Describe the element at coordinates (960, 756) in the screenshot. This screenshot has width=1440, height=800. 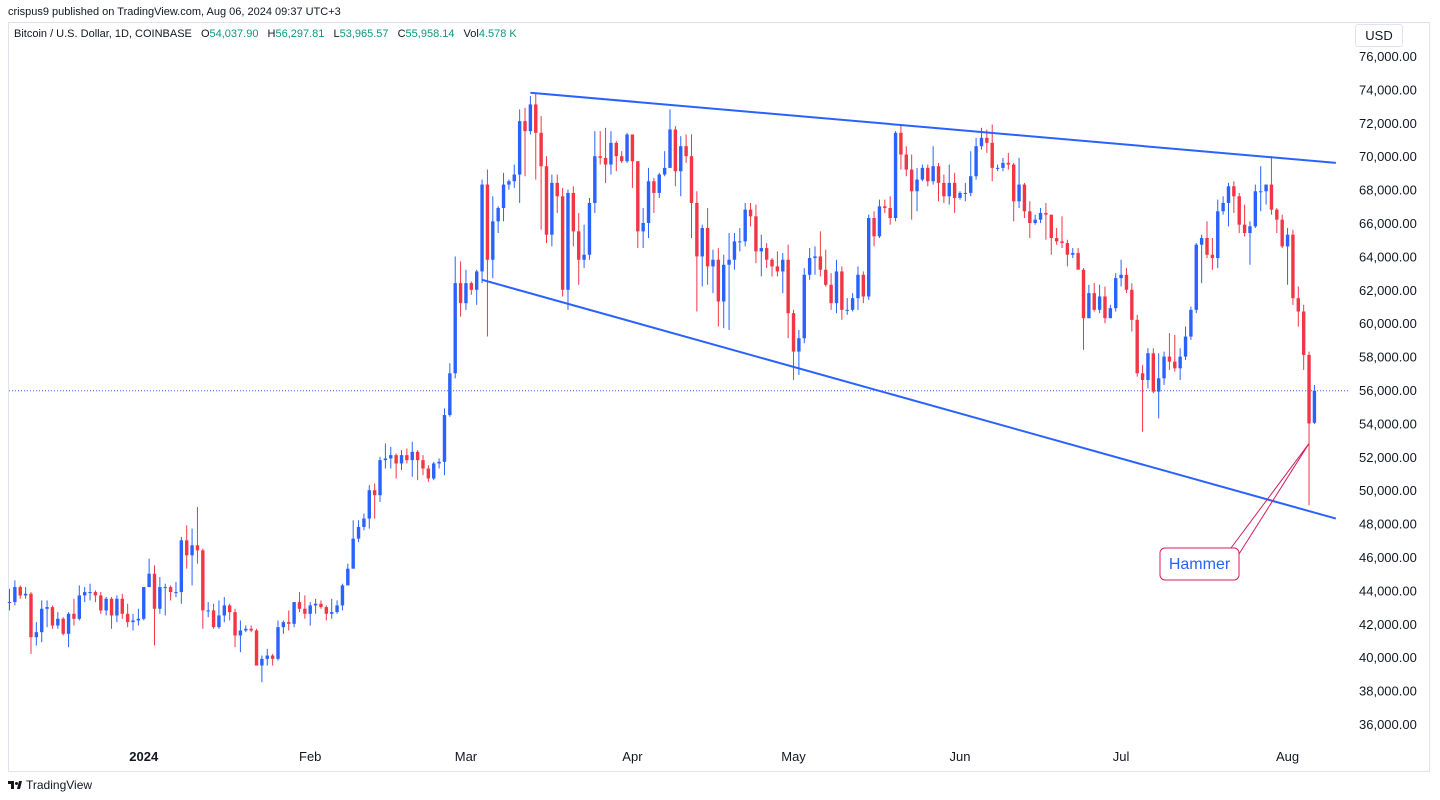
I see `x-tick-label: Jun` at that location.